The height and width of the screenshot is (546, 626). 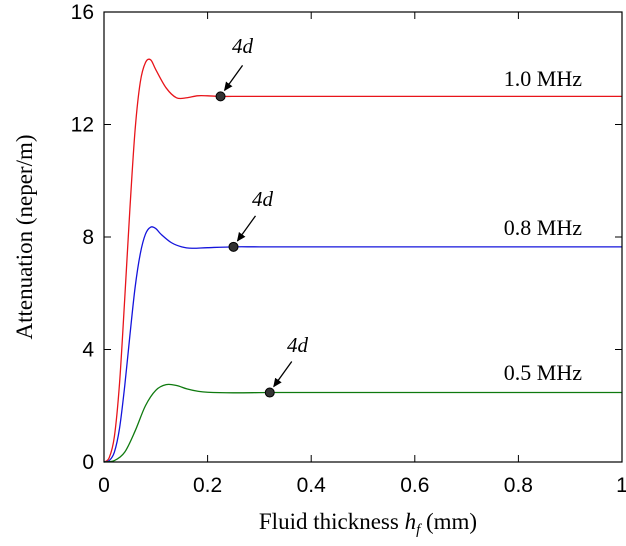 I want to click on series-label-1mhz: 1.0 MHz, so click(x=543, y=78).